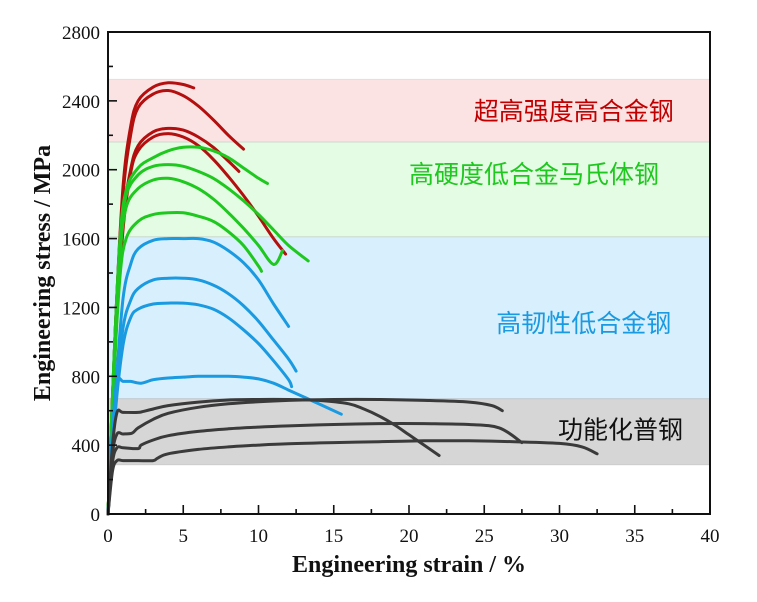 The height and width of the screenshot is (602, 757). What do you see at coordinates (333, 536) in the screenshot?
I see `x-tick-label: 15` at bounding box center [333, 536].